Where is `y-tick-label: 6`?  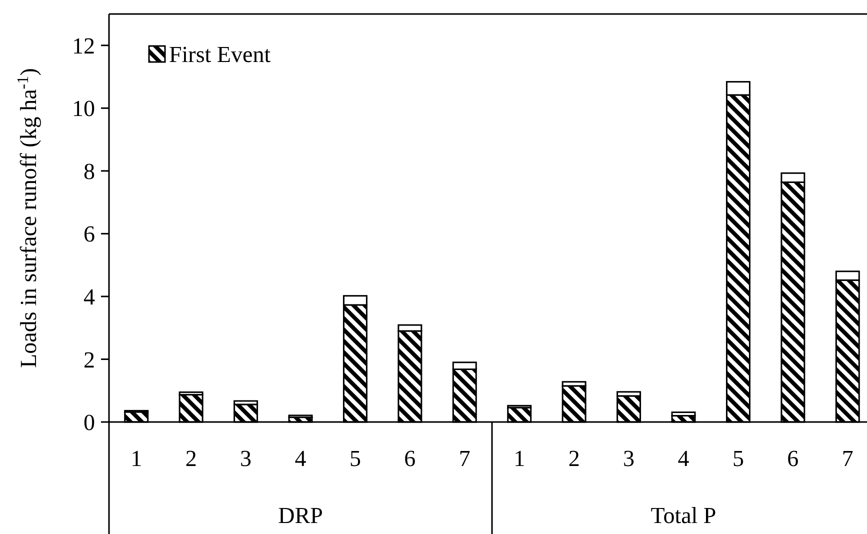 y-tick-label: 6 is located at coordinates (89, 234).